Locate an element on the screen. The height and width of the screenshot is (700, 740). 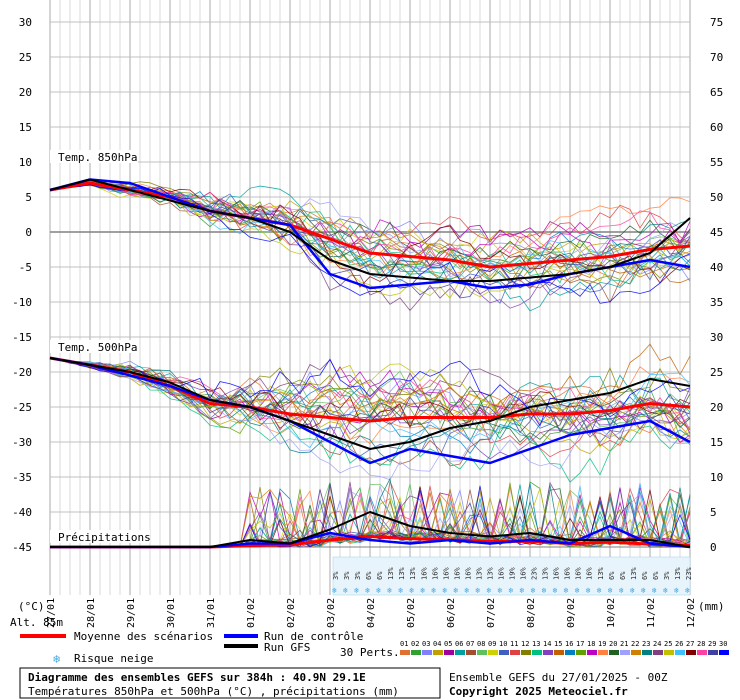
pert-number: 09 is located at coordinates (492, 644).